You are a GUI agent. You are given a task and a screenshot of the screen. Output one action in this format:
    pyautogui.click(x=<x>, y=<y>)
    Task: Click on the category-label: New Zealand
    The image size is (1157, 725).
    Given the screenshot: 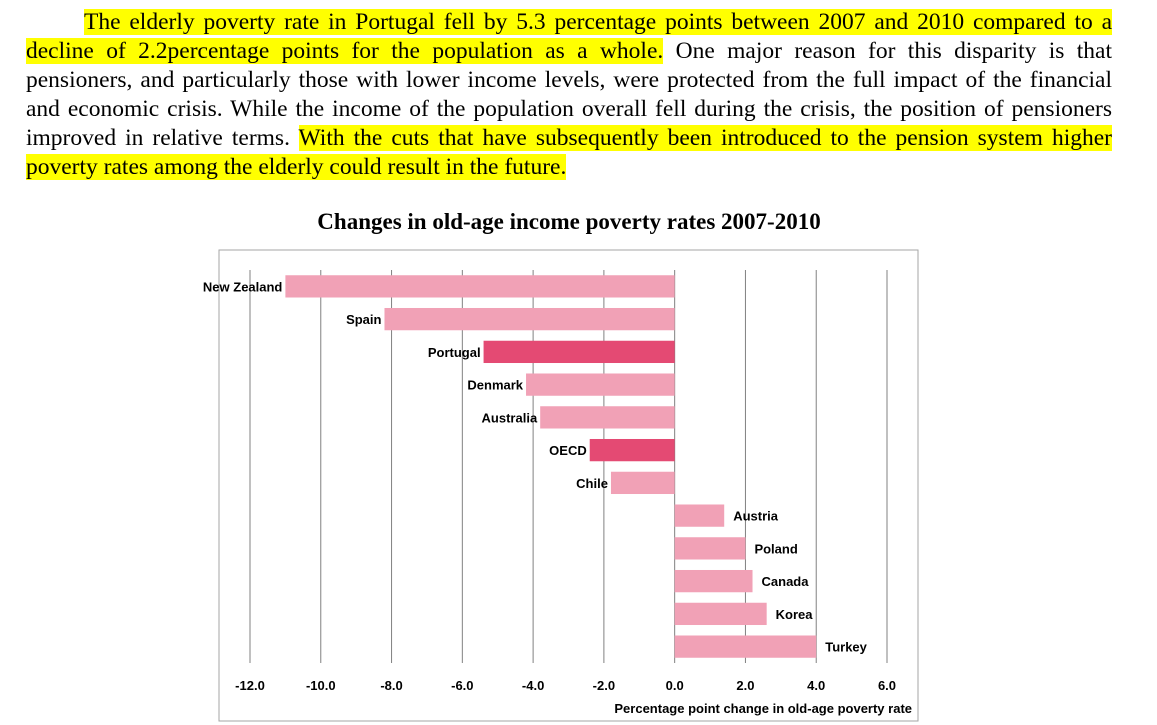 What is the action you would take?
    pyautogui.click(x=243, y=286)
    